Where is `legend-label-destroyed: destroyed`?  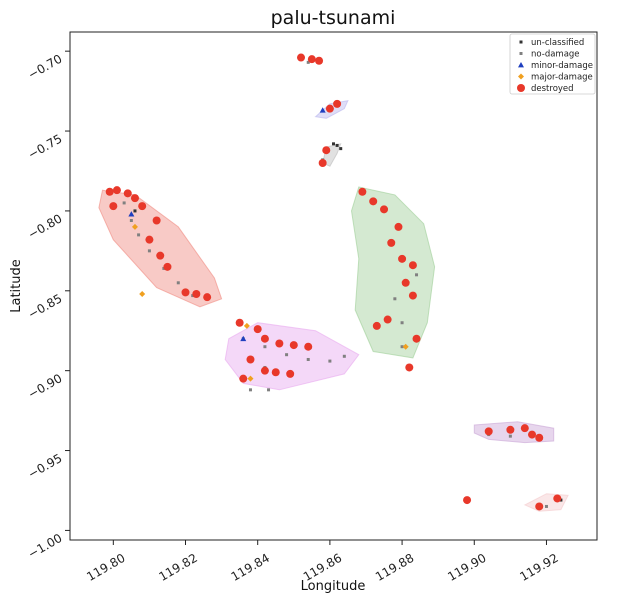 legend-label-destroyed: destroyed is located at coordinates (552, 89).